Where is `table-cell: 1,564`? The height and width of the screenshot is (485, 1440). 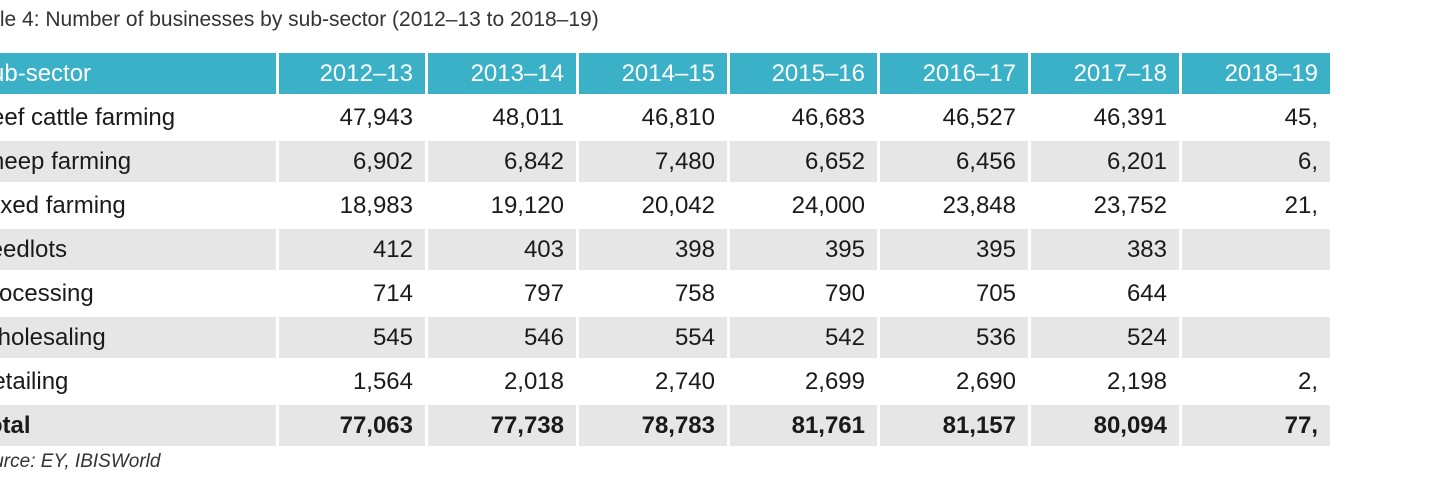 table-cell: 1,564 is located at coordinates (382, 381).